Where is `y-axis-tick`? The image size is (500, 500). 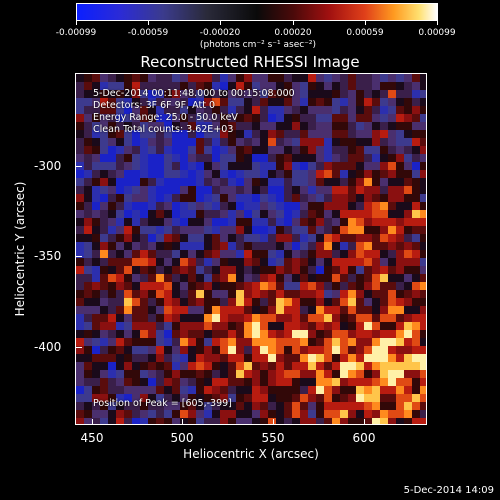 y-axis-tick is located at coordinates (79, 166).